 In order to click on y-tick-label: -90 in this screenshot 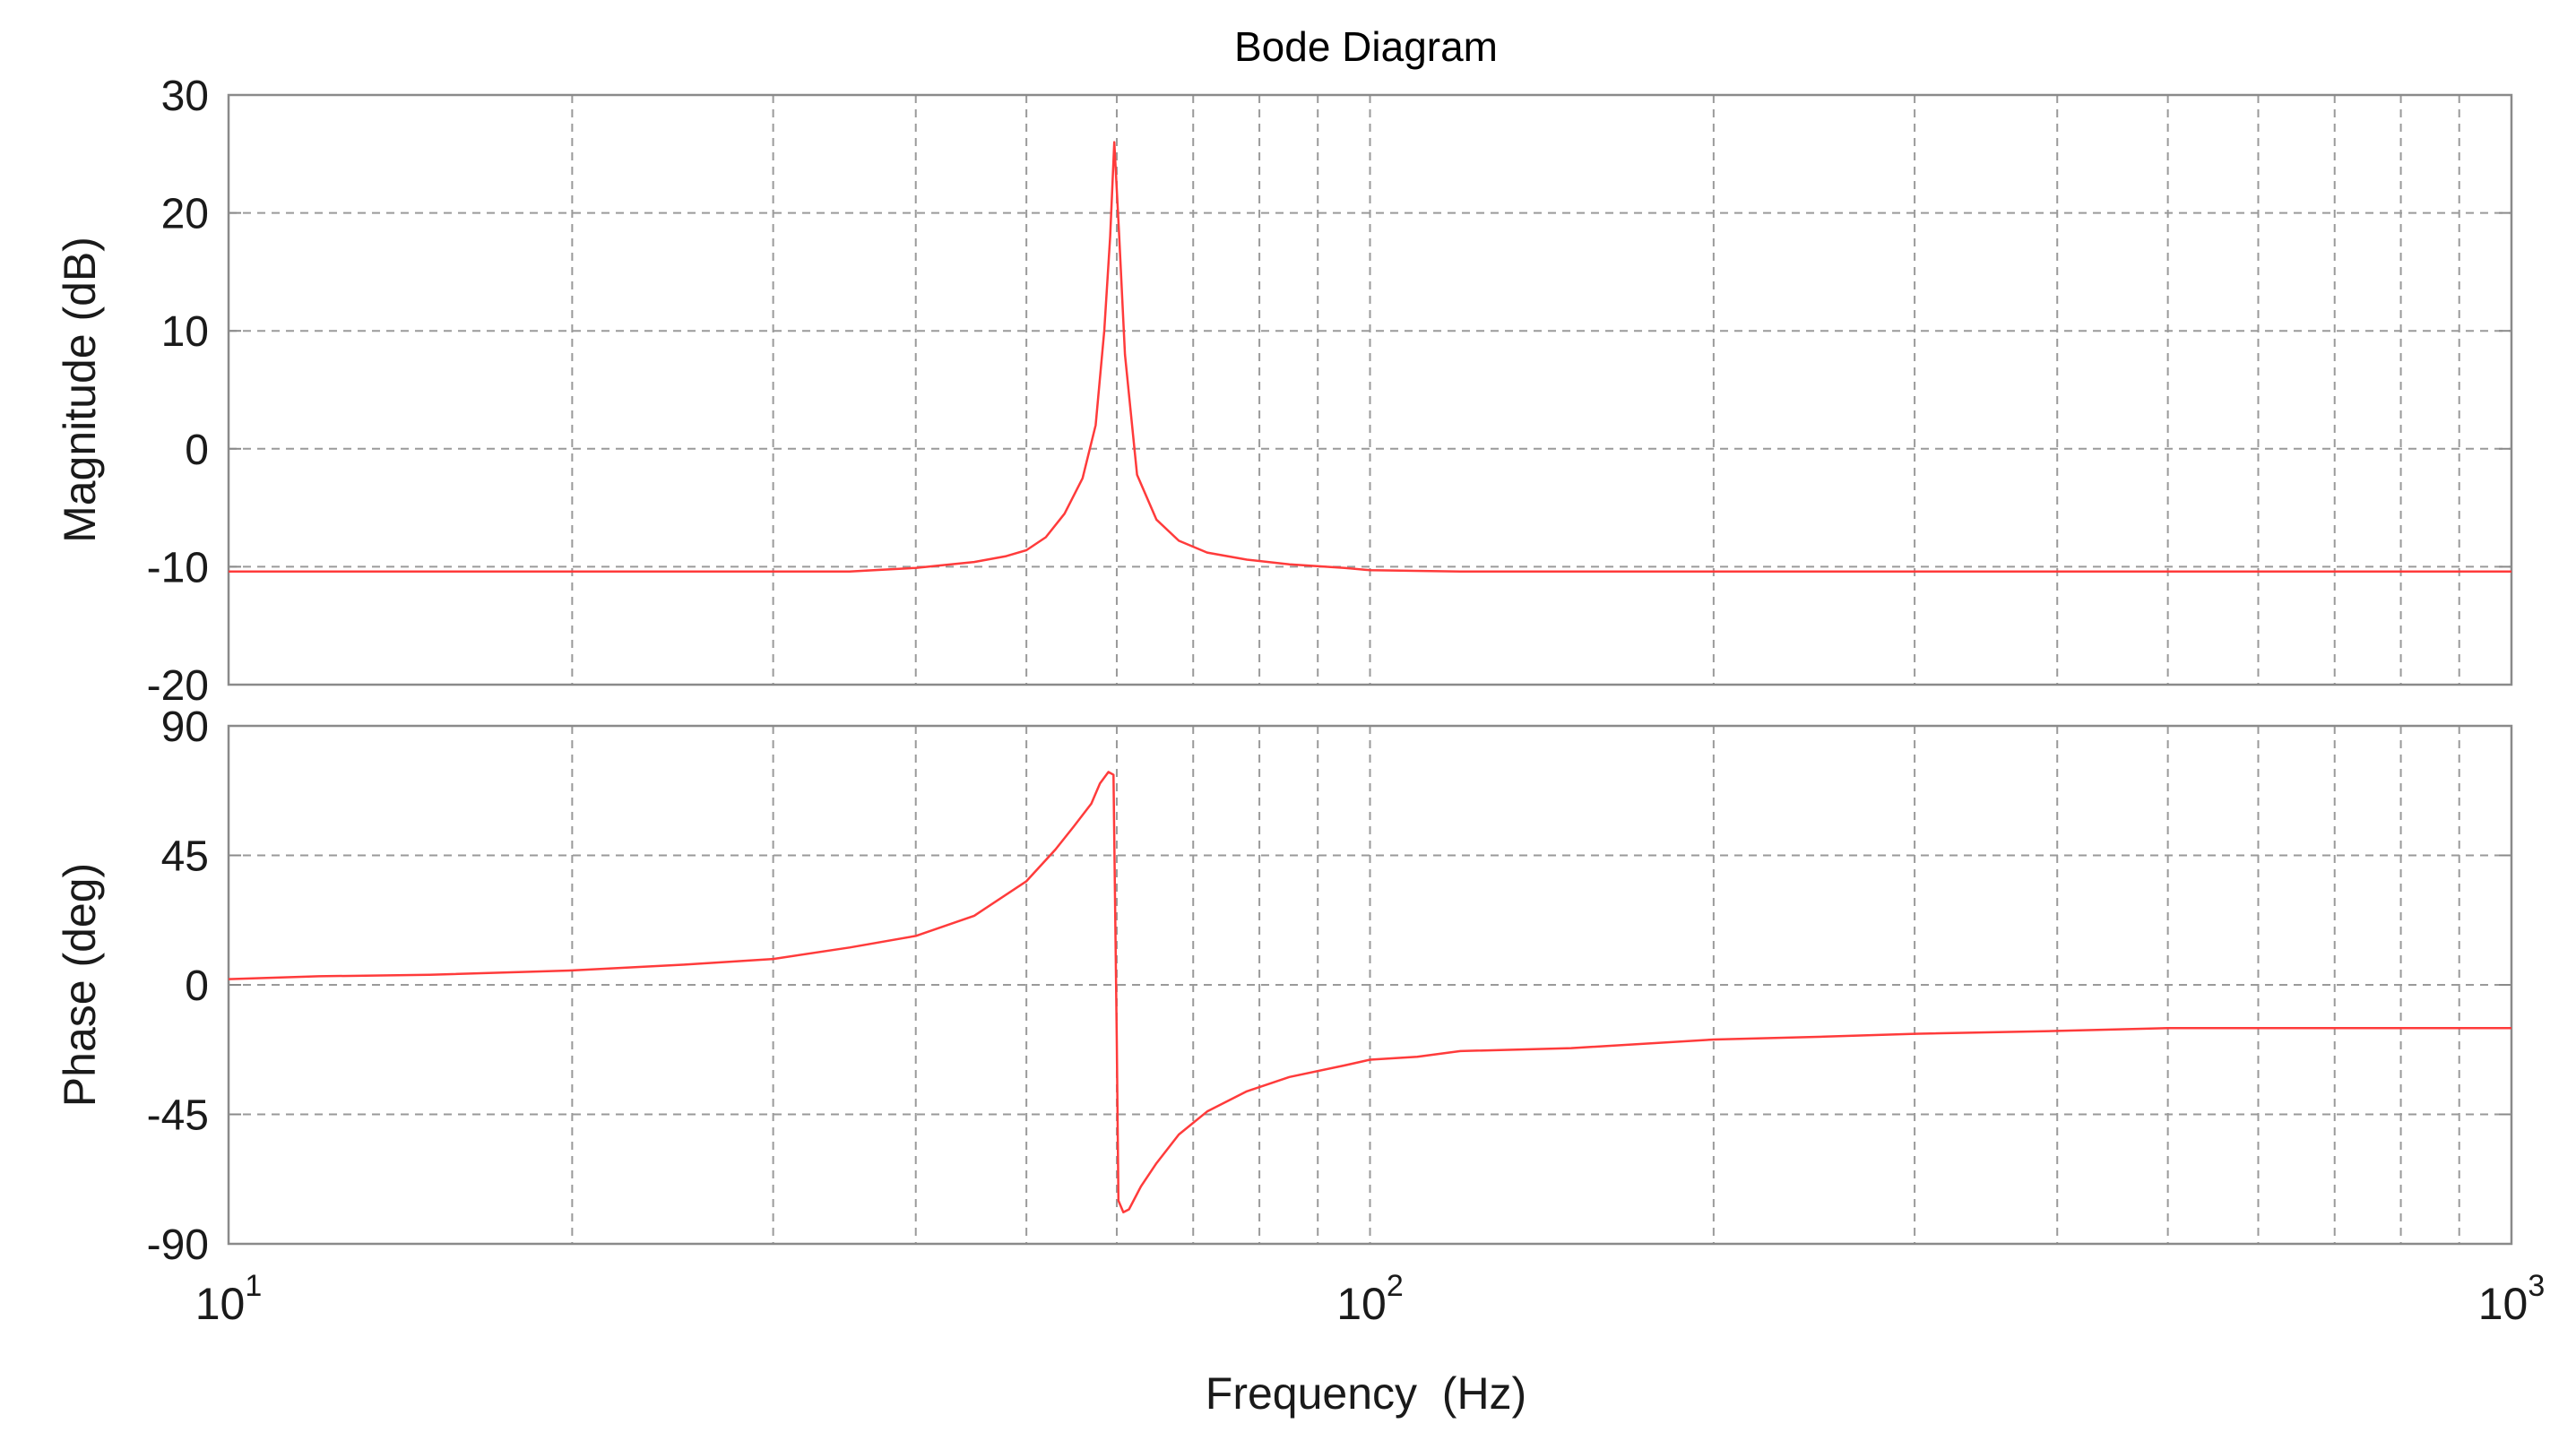, I will do `click(178, 1245)`.